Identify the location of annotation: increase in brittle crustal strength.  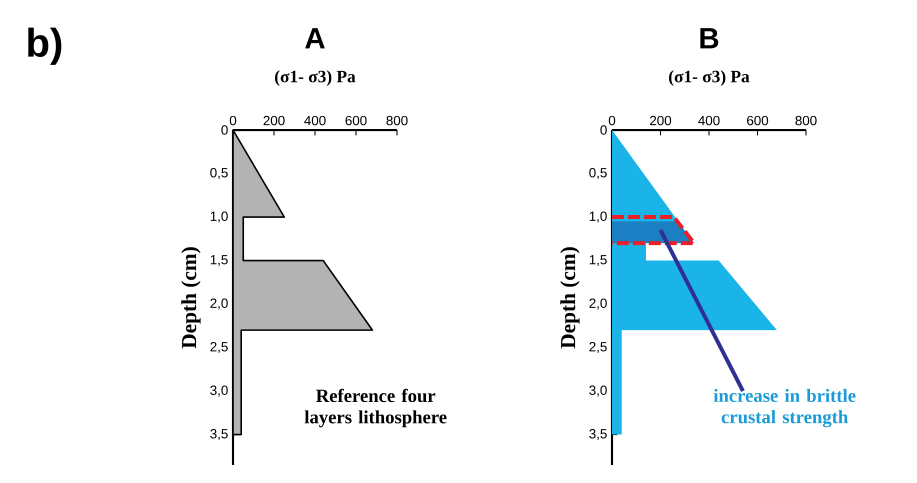
(785, 408).